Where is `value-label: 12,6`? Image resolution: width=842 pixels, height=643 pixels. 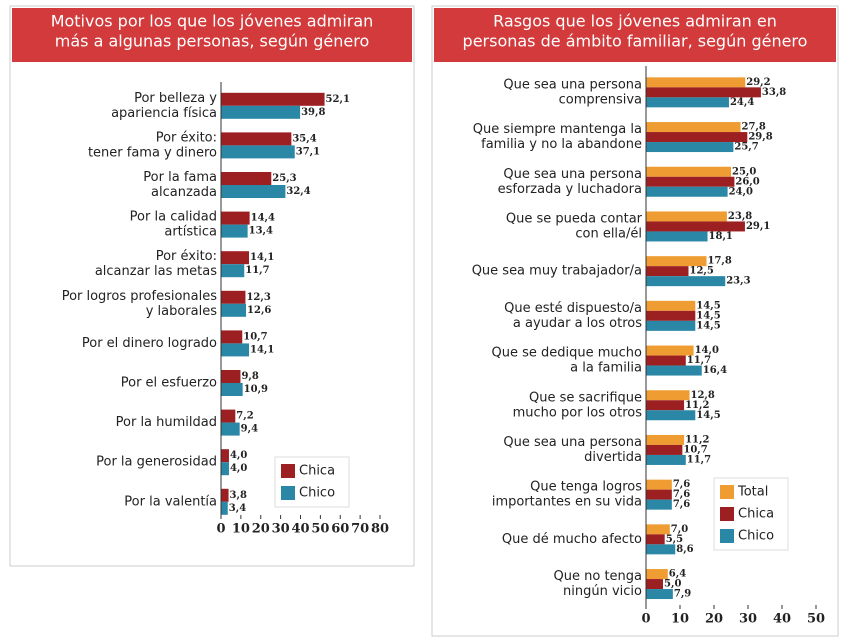 value-label: 12,6 is located at coordinates (259, 310).